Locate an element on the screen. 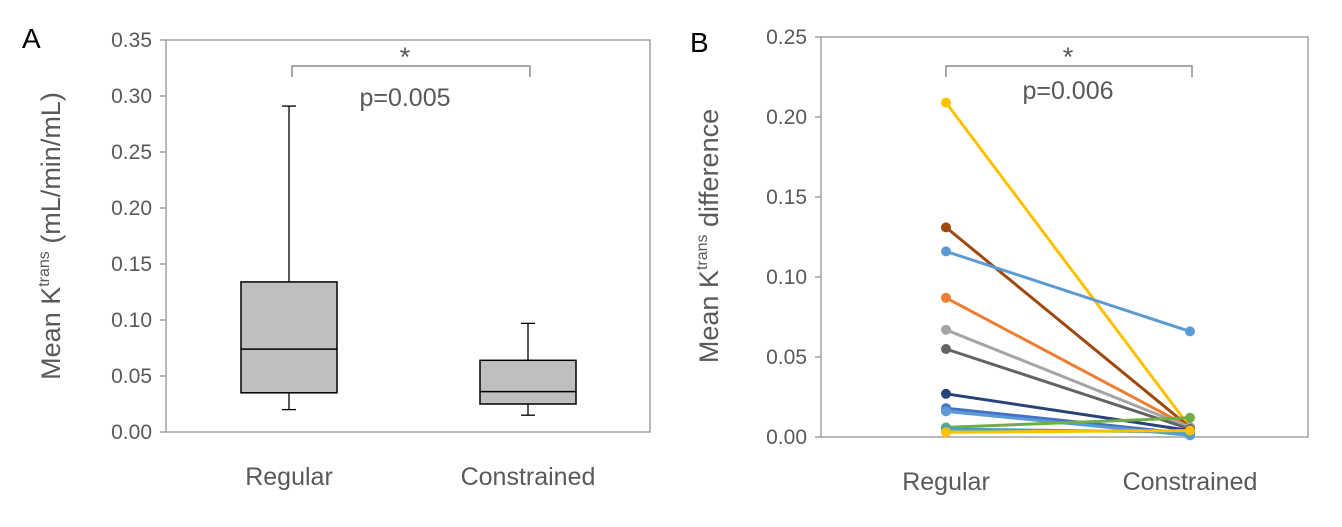 This screenshot has width=1342, height=527. panel-a-significance-bracket is located at coordinates (411, 71).